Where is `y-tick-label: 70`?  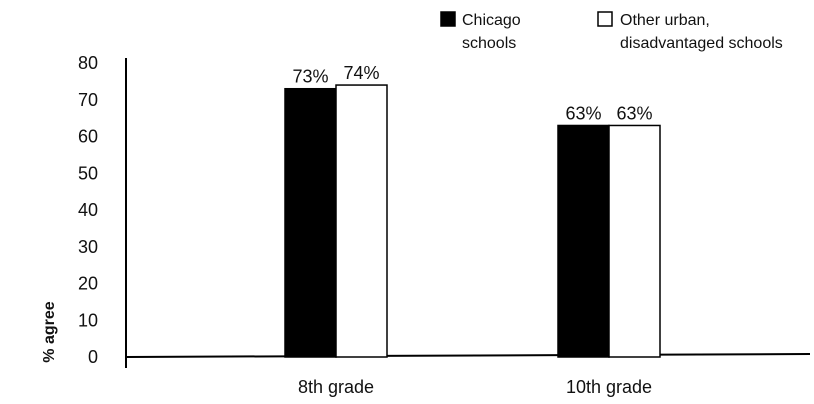 y-tick-label: 70 is located at coordinates (88, 100).